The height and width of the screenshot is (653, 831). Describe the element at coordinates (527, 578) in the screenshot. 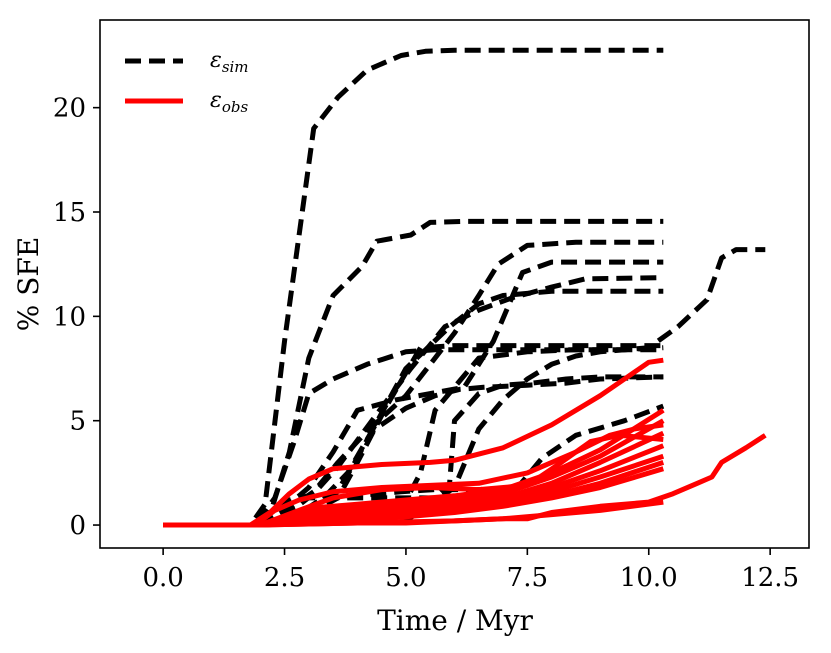

I see `x-tick-label-3: 7.5` at that location.